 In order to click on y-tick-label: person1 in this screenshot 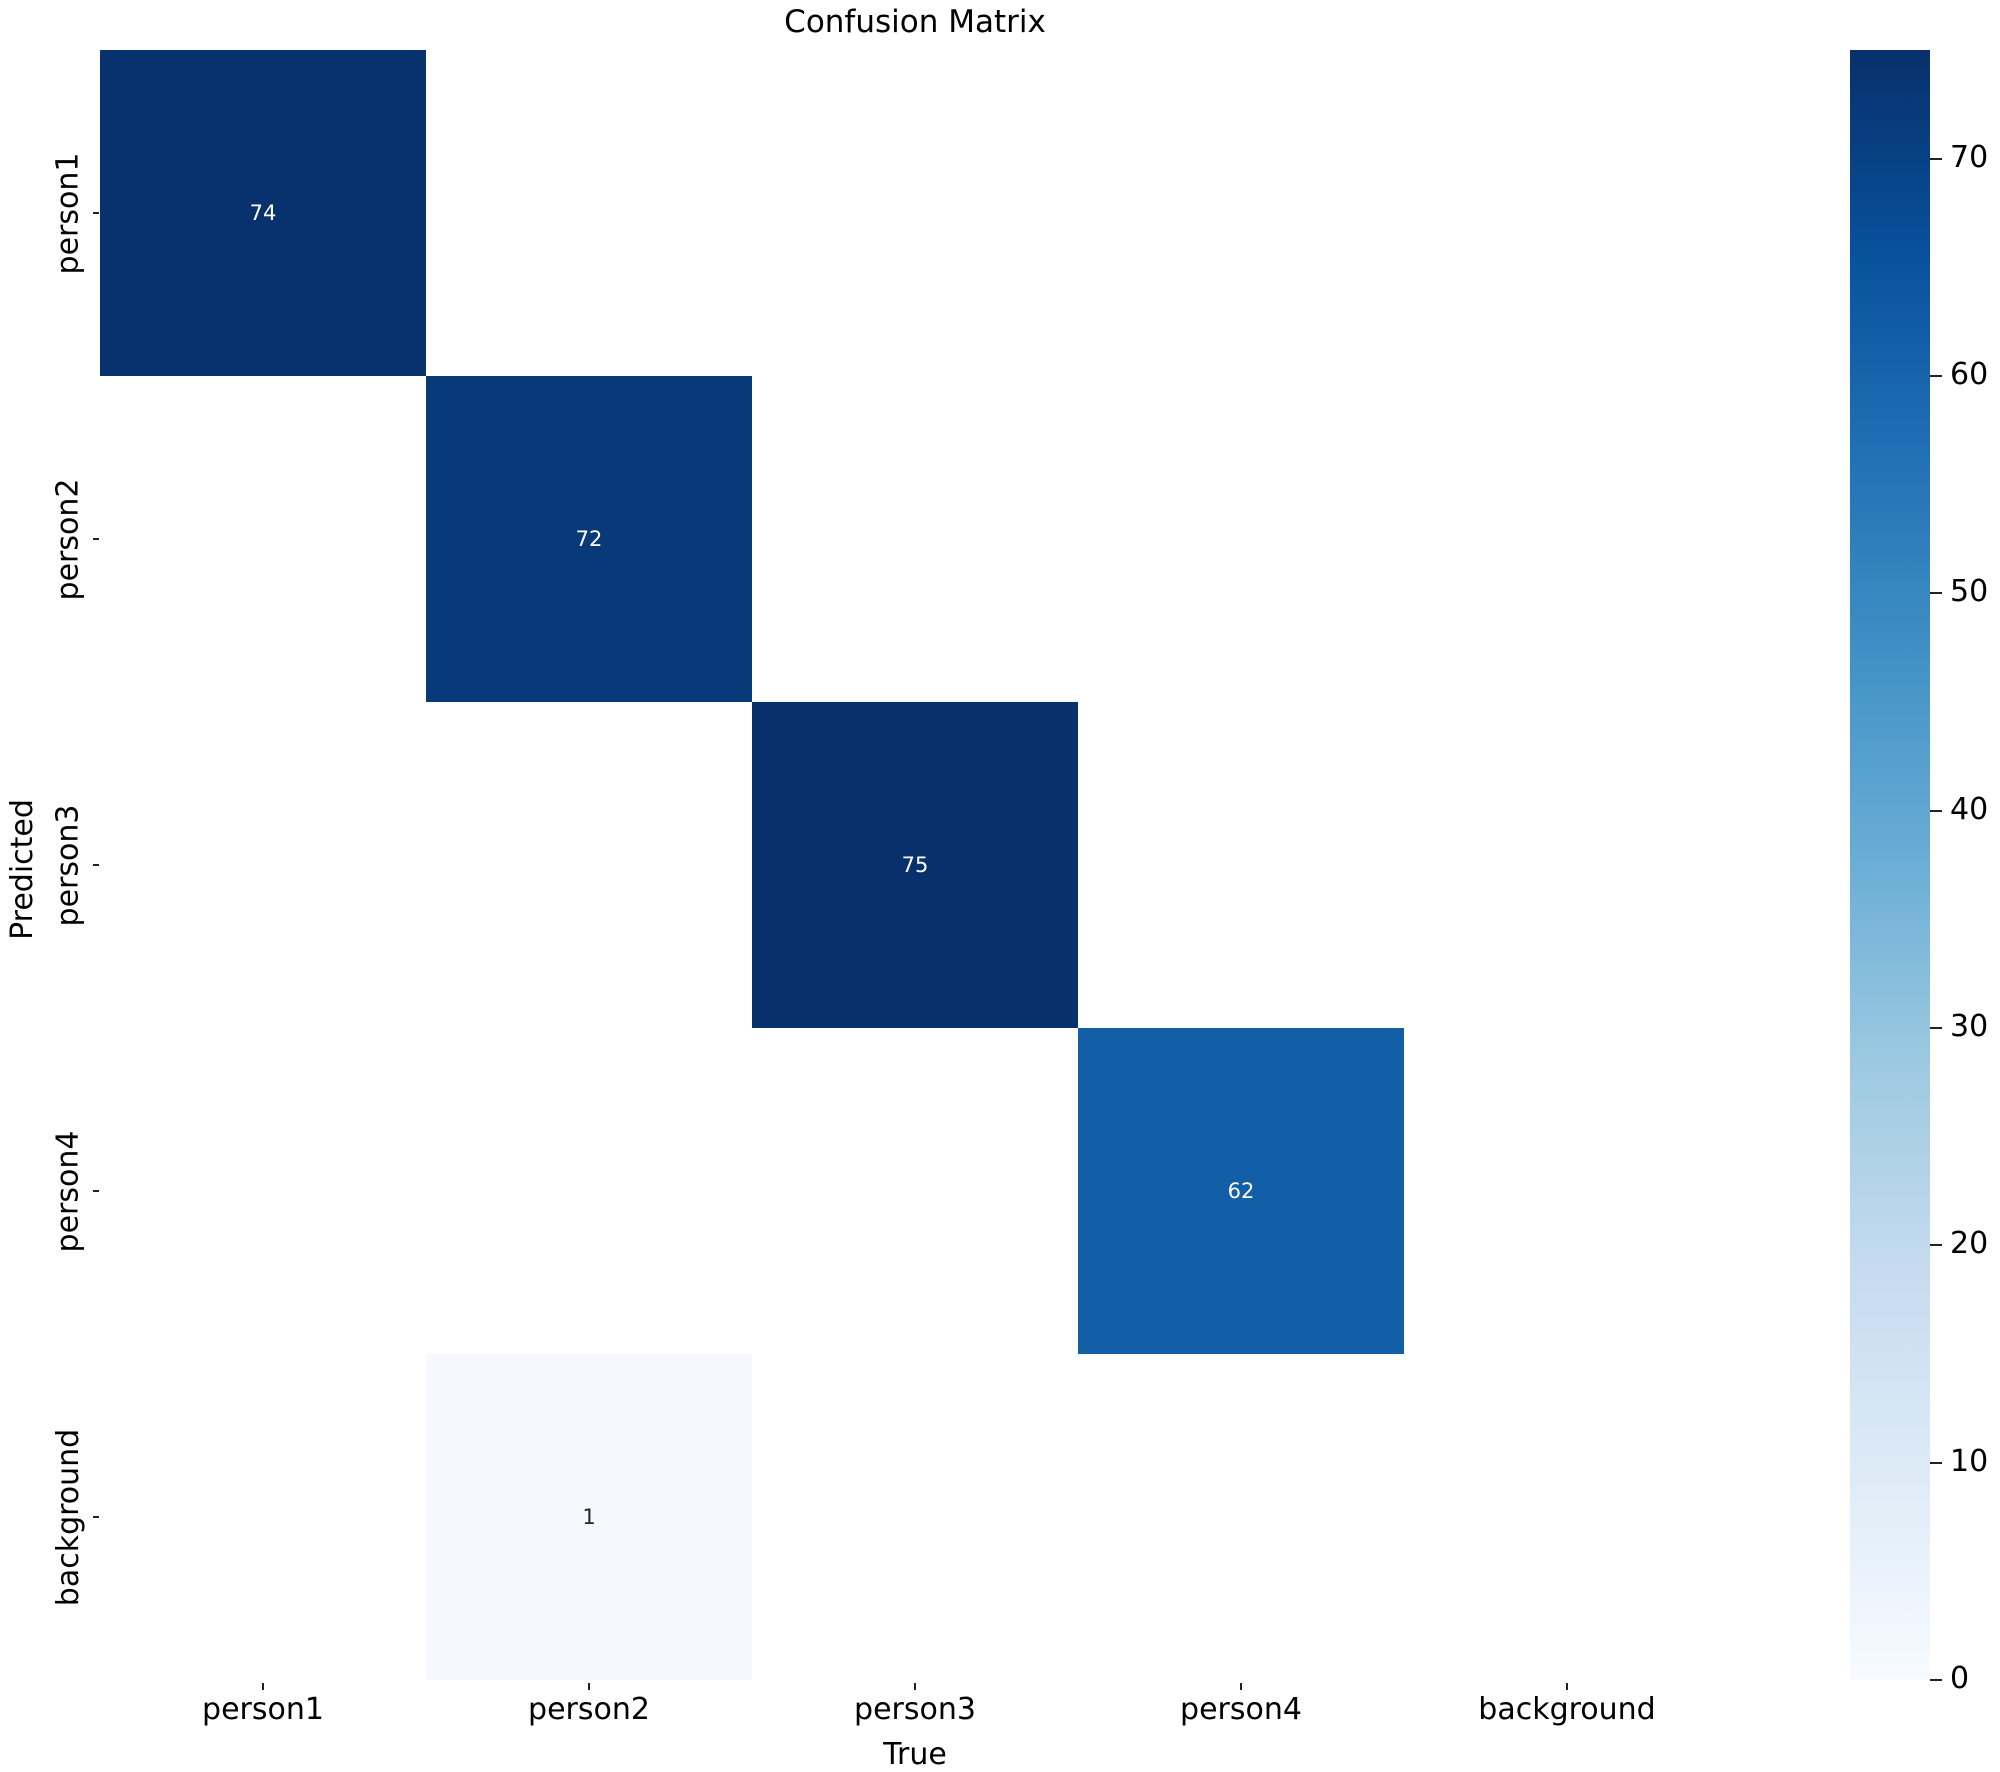, I will do `click(68, 213)`.